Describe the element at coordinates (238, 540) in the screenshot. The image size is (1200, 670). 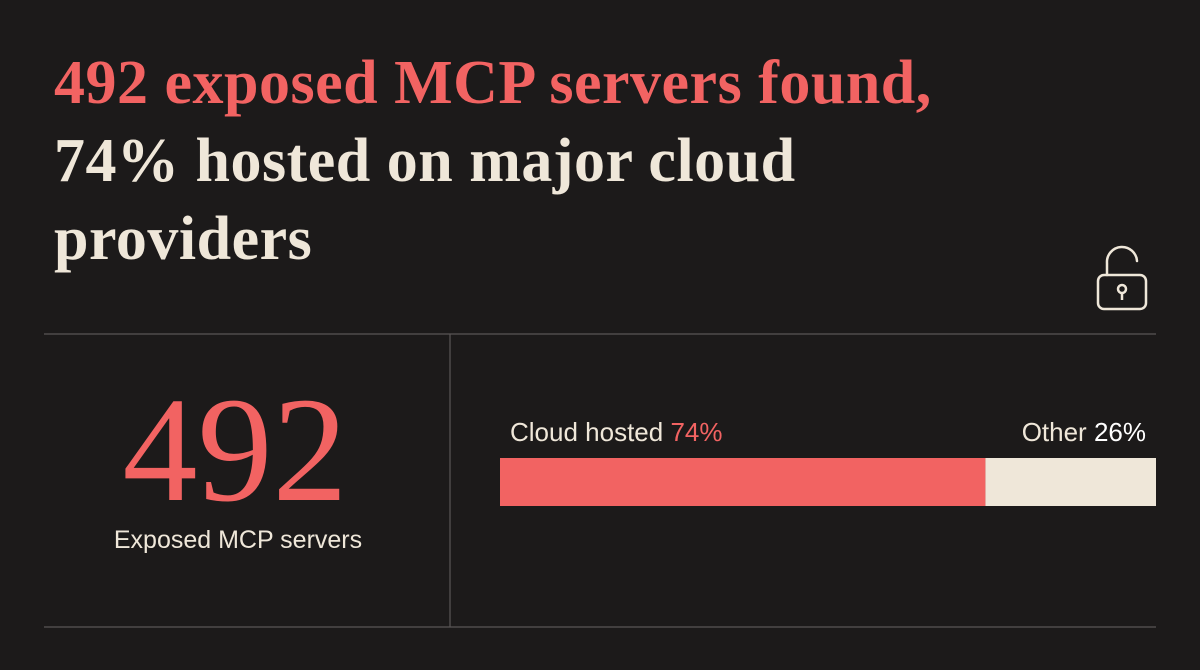
I see `stat-label: Exposed MCP servers` at that location.